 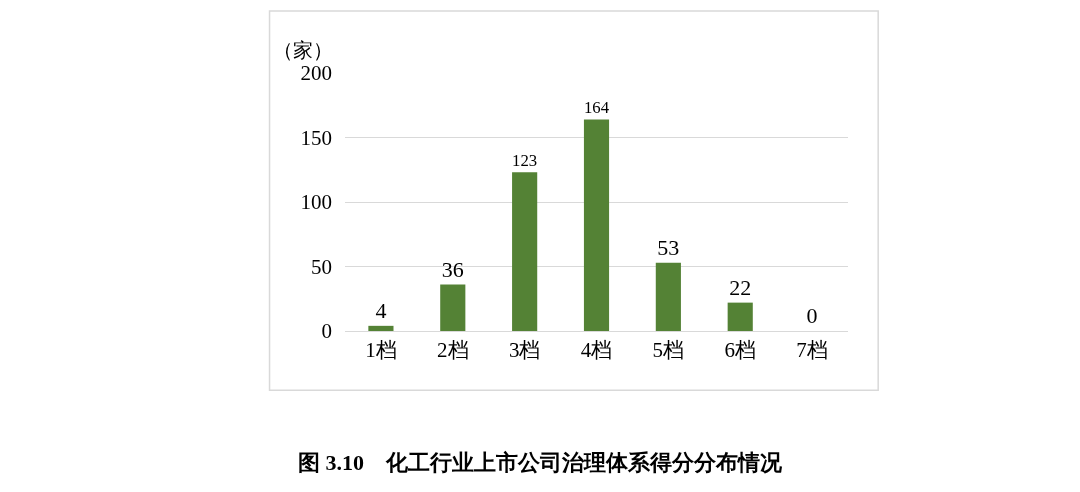 What do you see at coordinates (381, 310) in the screenshot?
I see `data-label: 4` at bounding box center [381, 310].